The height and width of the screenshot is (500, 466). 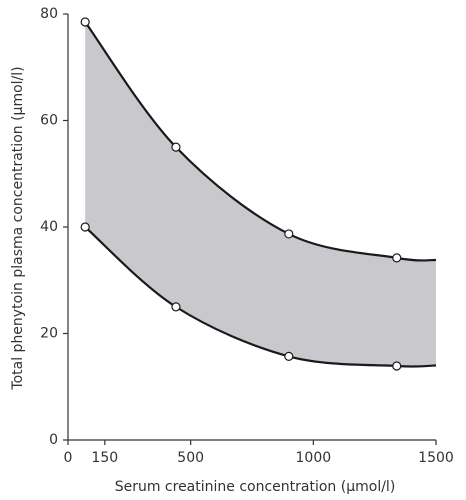 What do you see at coordinates (49, 227) in the screenshot?
I see `y-tick-label: 40` at bounding box center [49, 227].